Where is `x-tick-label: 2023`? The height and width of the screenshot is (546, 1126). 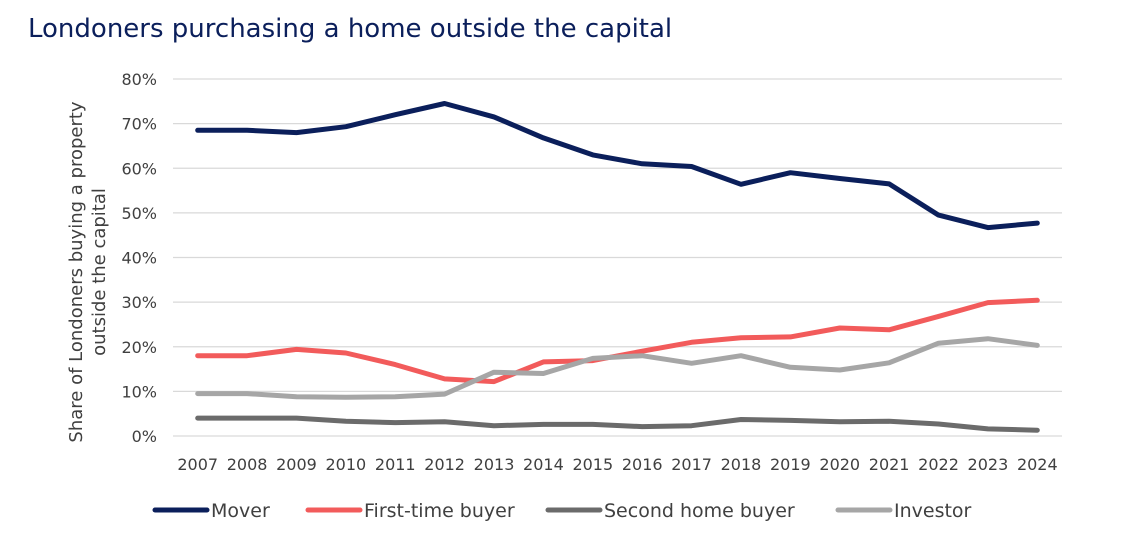
x-tick-label: 2023 is located at coordinates (988, 464).